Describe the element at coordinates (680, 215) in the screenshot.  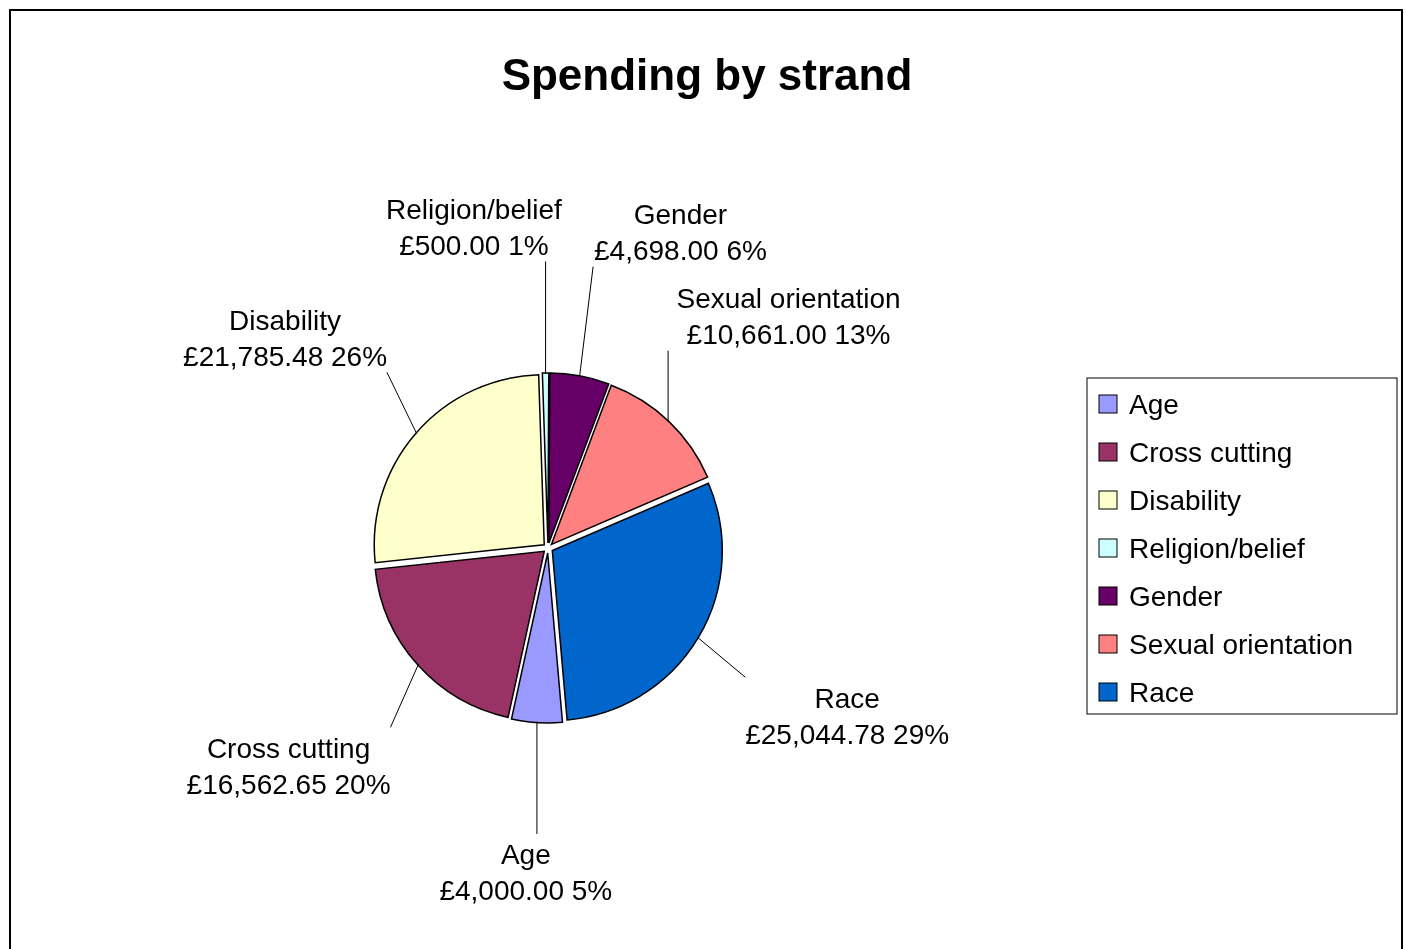
I see `slice-label: Gender` at that location.